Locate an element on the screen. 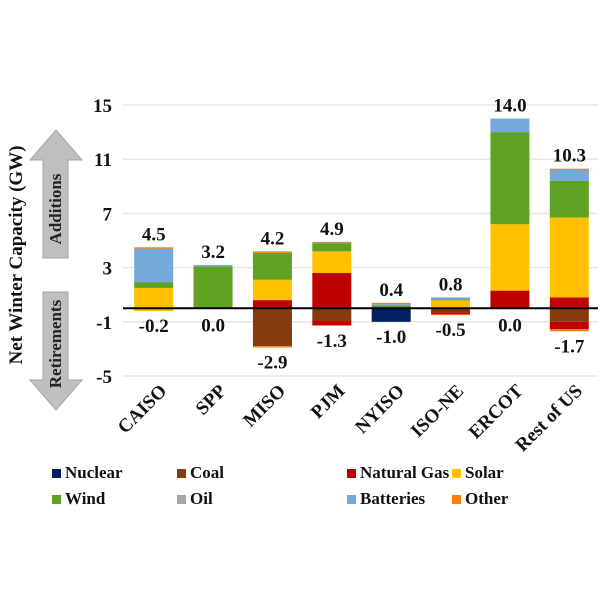 This screenshot has height=600, width=600. x-category-label: CAISO is located at coordinates (142, 409).